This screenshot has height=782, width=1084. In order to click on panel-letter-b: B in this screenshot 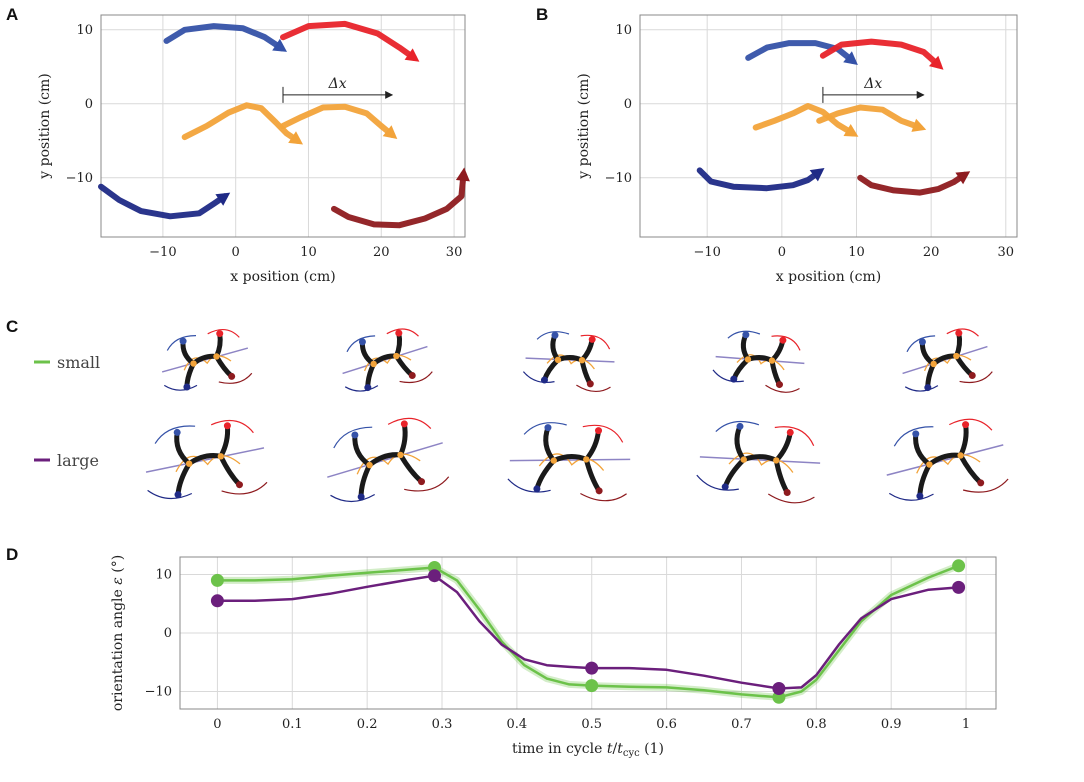, I will do `click(542, 14)`.